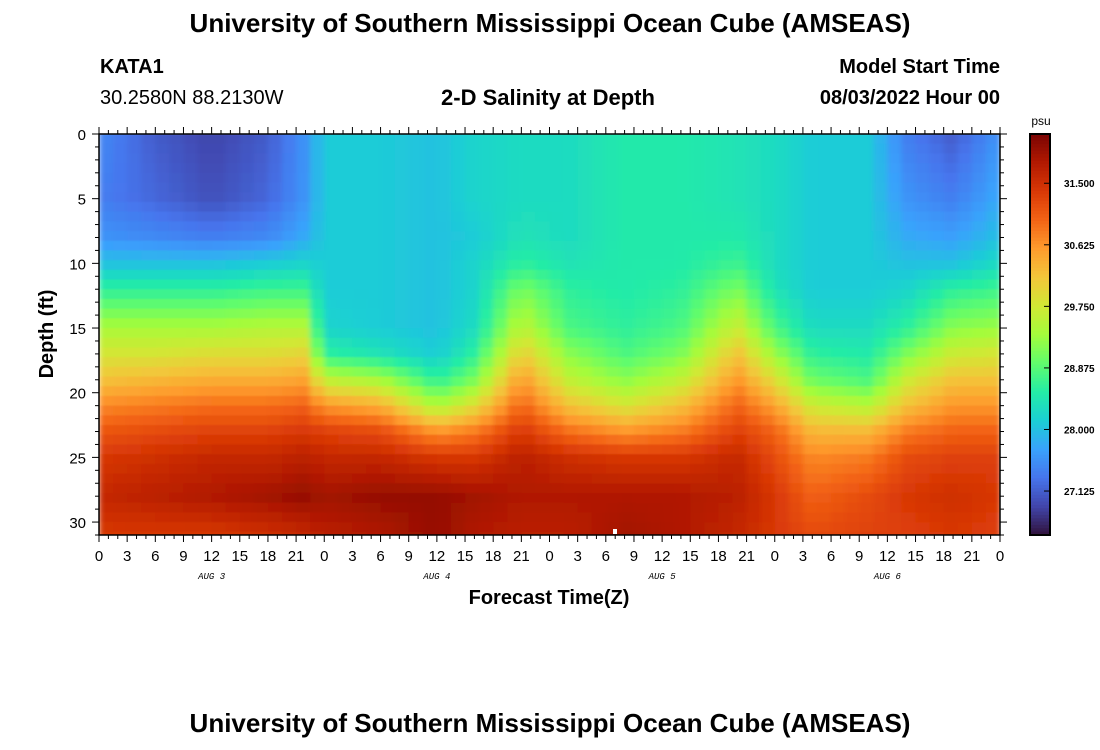  I want to click on x-tick-label: 0, so click(775, 556).